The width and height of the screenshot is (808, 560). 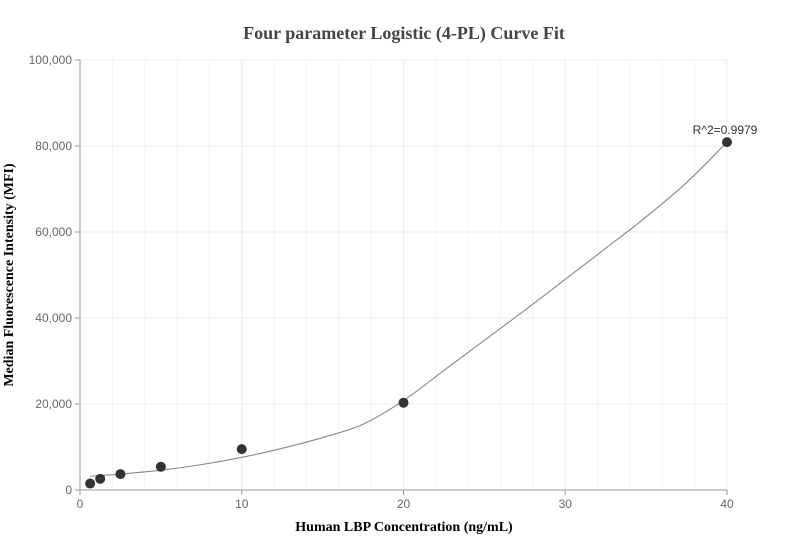 What do you see at coordinates (53, 318) in the screenshot?
I see `y-tick-label: 40,000` at bounding box center [53, 318].